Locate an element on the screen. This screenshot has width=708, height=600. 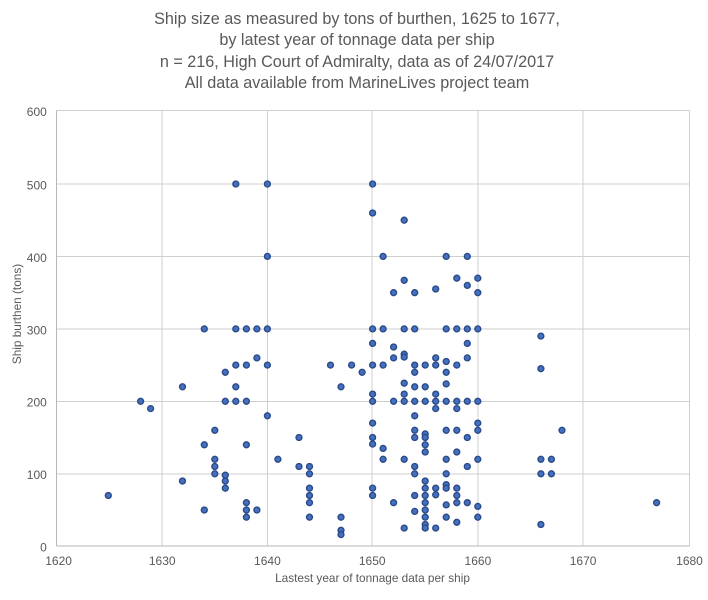
svg-text: 100 is located at coordinates (37, 475).